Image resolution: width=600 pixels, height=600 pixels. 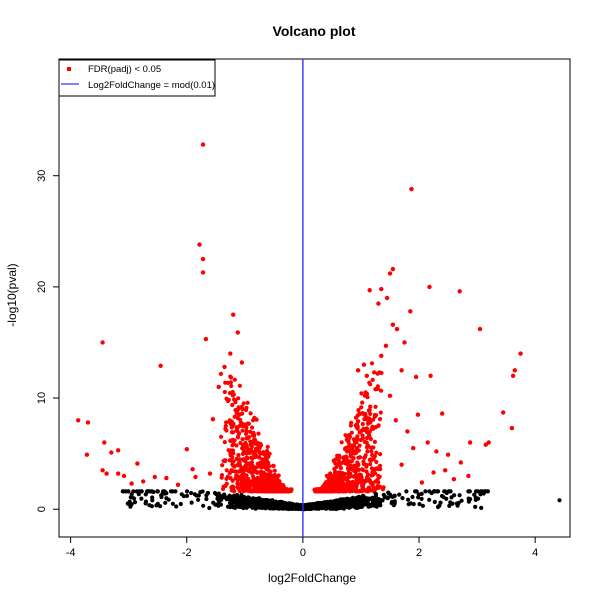 I want to click on y-axis-ticks: 0 10 20 30, so click(x=47, y=341).